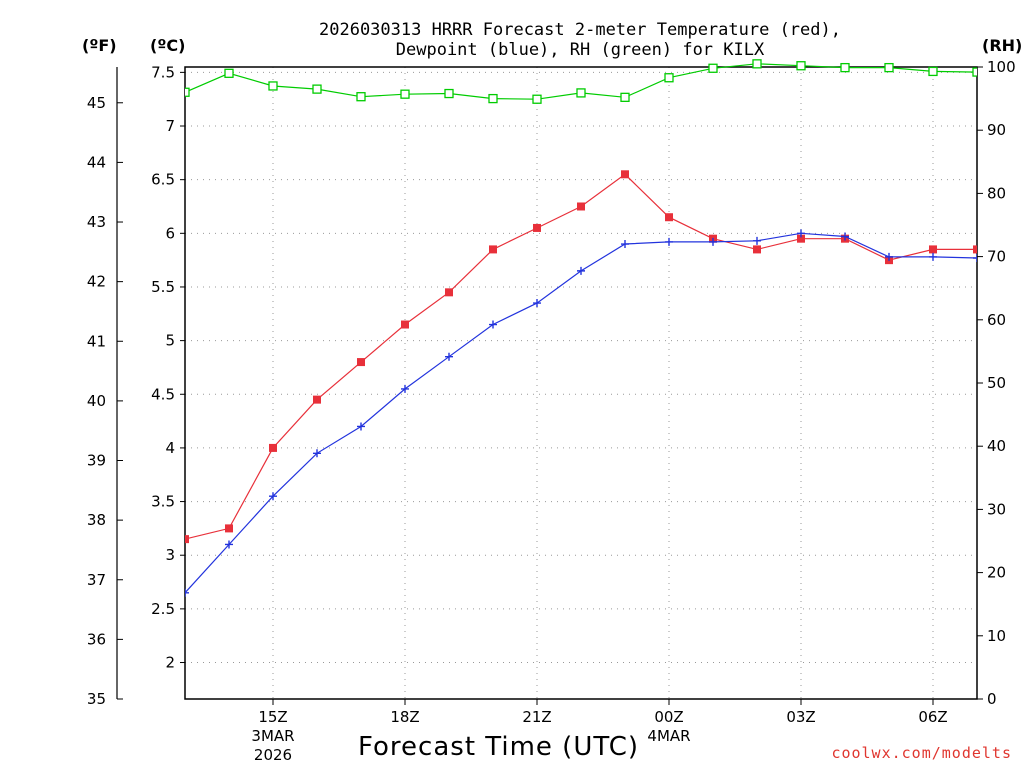  I want to click on x-tick-label: 15Z, so click(272, 717).